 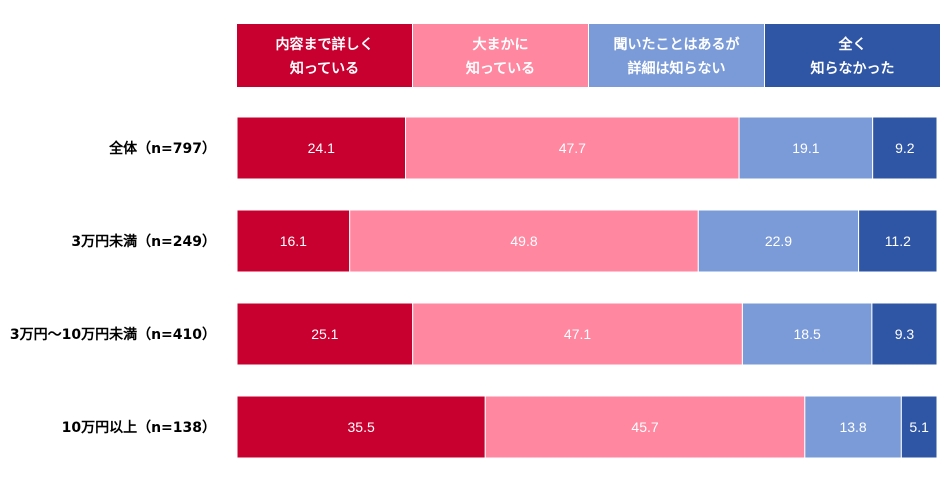 I want to click on data-label-2-0: 25.1, so click(x=324, y=334).